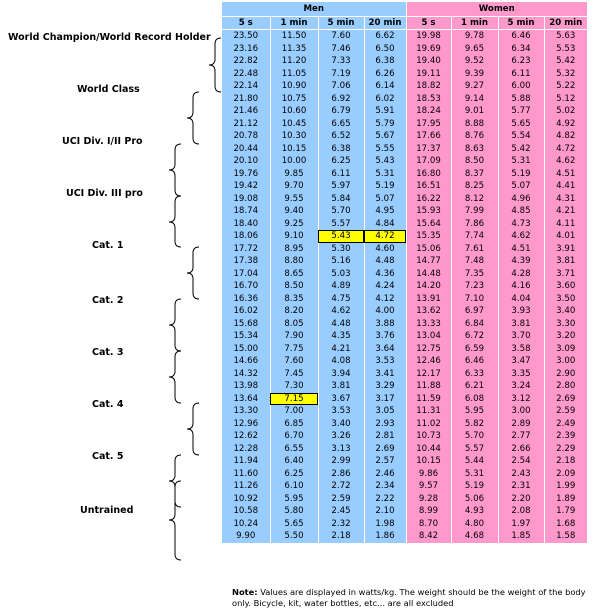 Image resolution: width=596 pixels, height=611 pixels. What do you see at coordinates (384, 286) in the screenshot?
I see `table-cell: 4.24` at bounding box center [384, 286].